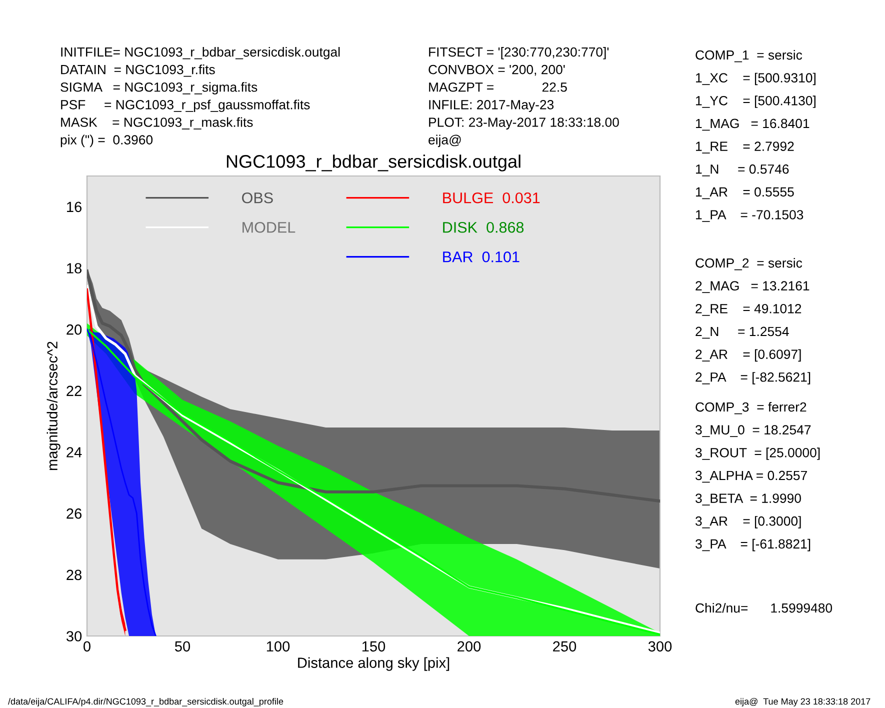 The image size is (885, 708). Describe the element at coordinates (74, 575) in the screenshot. I see `y-tick-label: 28` at that location.